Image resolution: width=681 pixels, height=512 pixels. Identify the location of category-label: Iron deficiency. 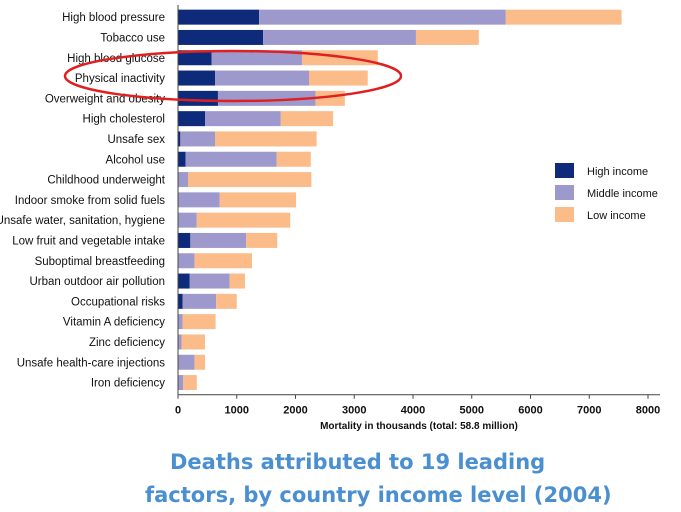
(128, 384).